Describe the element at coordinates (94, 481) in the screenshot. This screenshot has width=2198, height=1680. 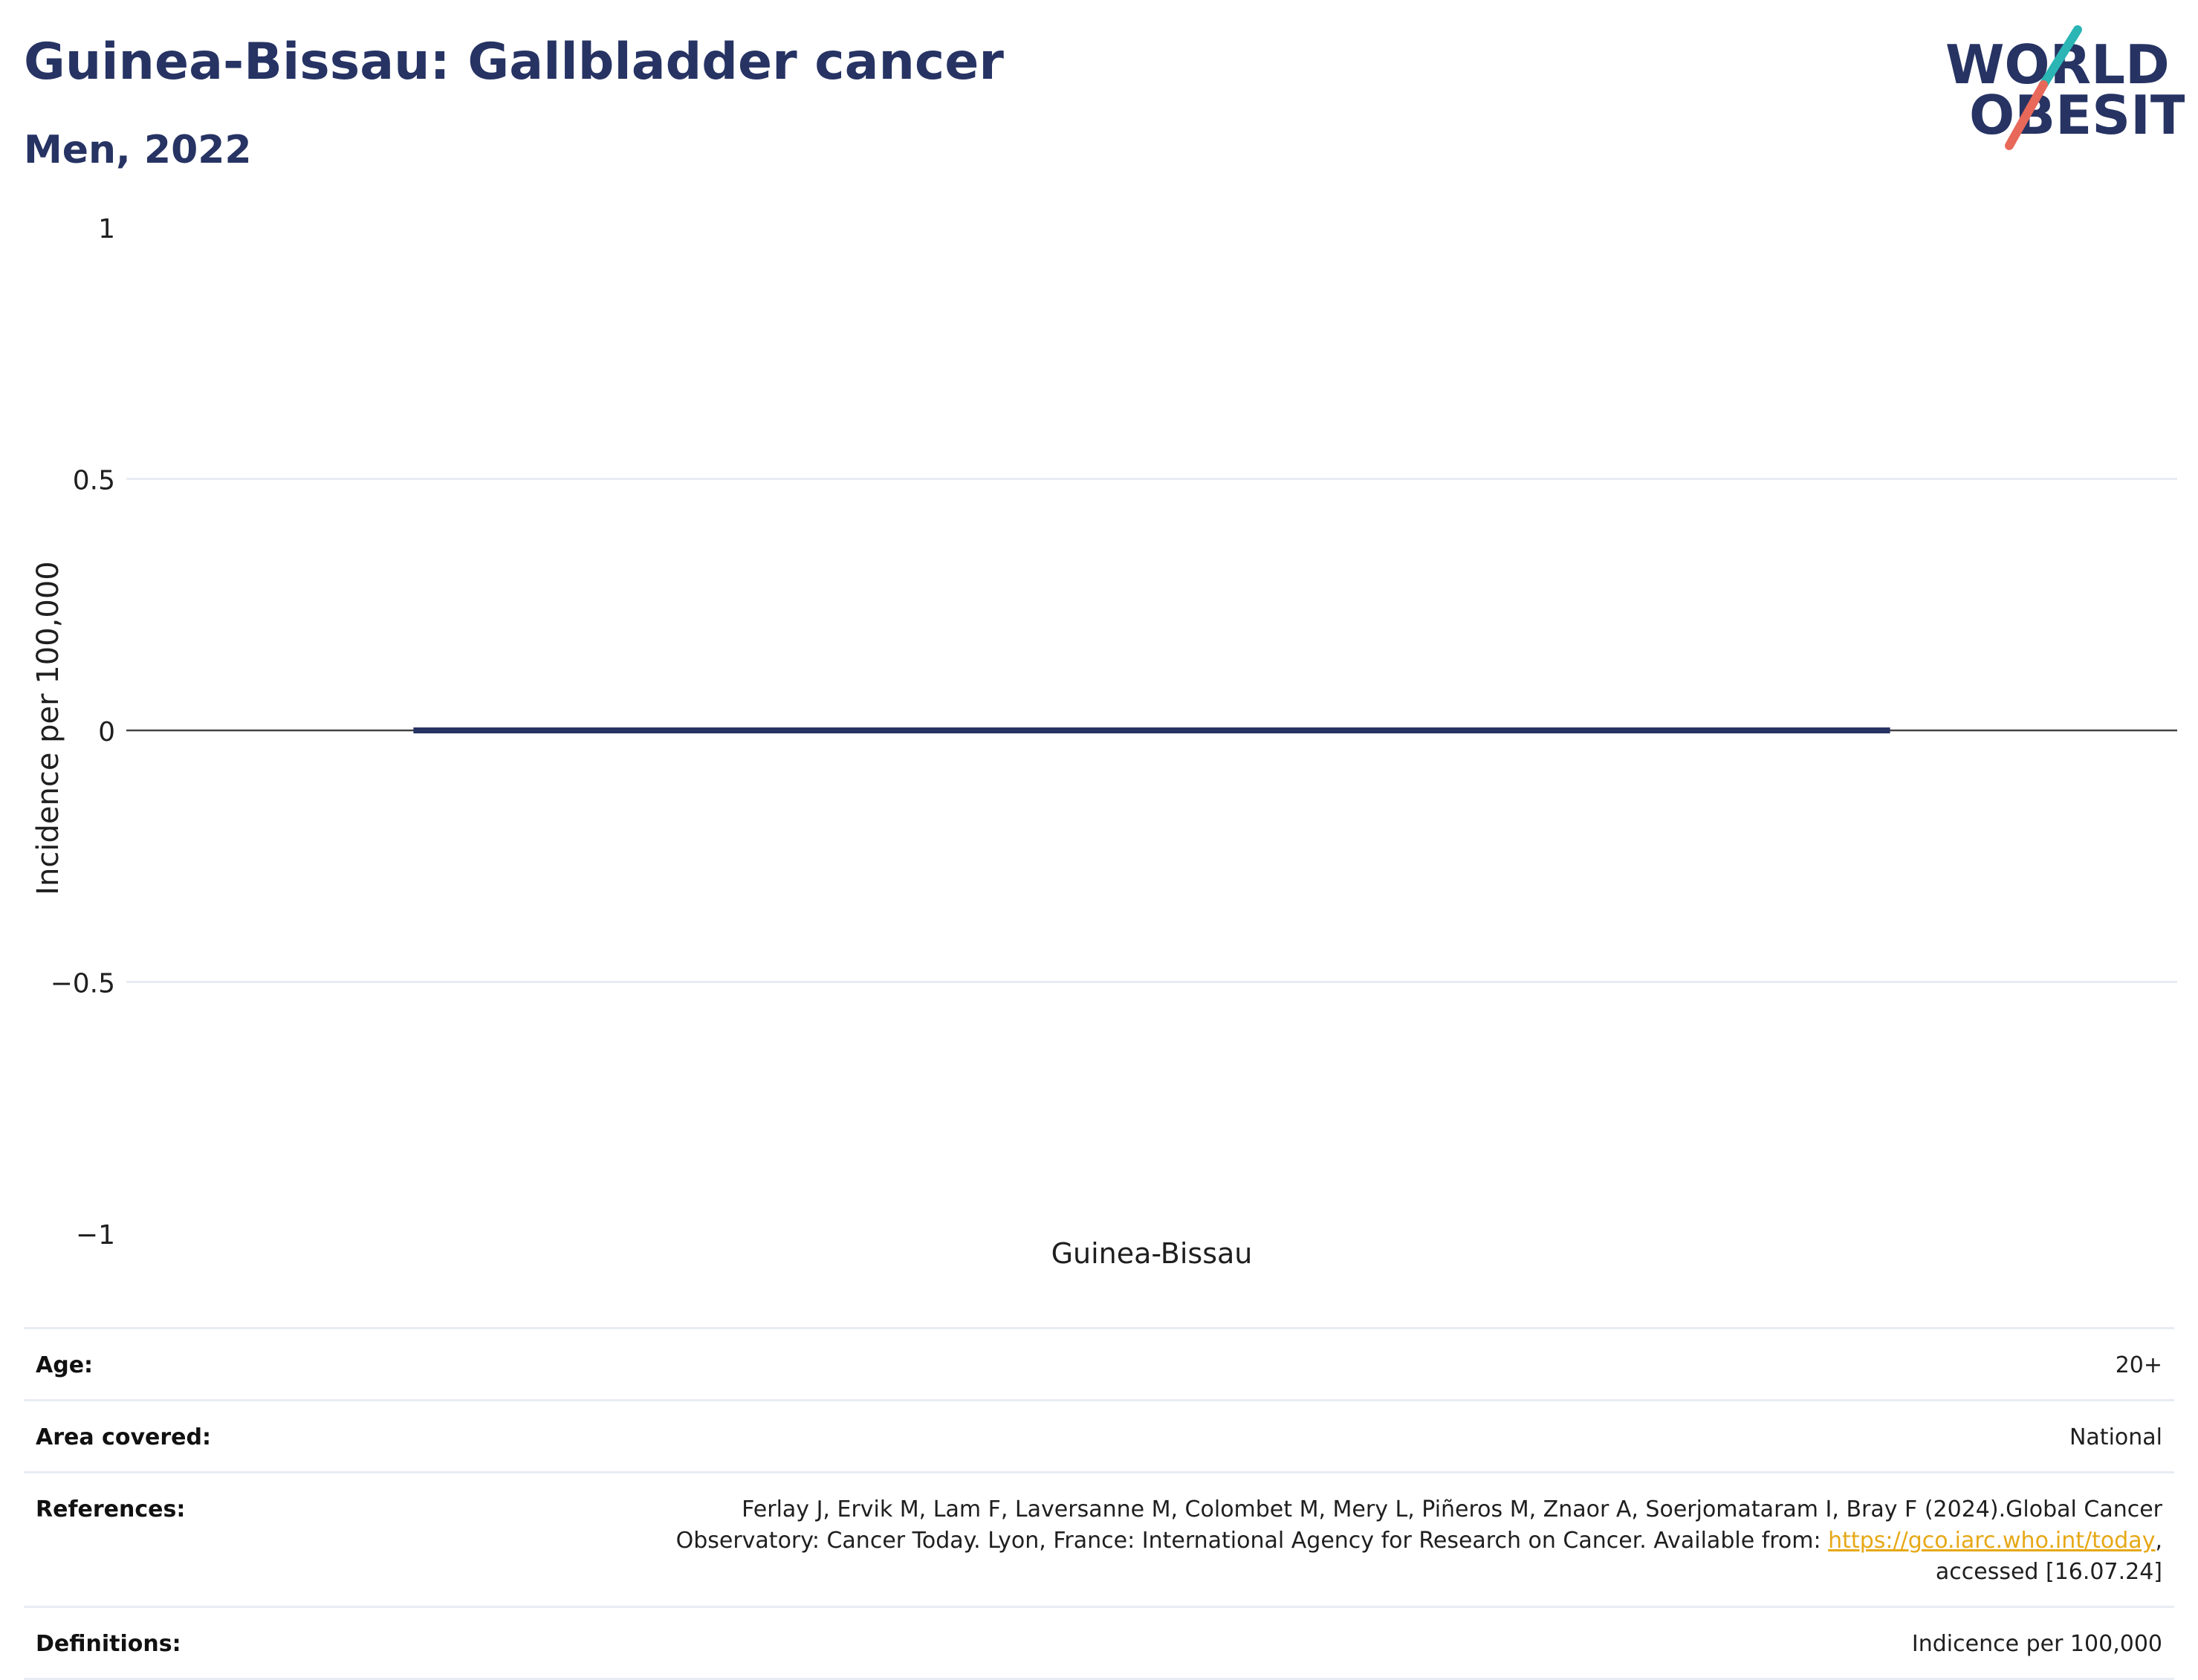
I see `y-tick-label: 0.5` at that location.